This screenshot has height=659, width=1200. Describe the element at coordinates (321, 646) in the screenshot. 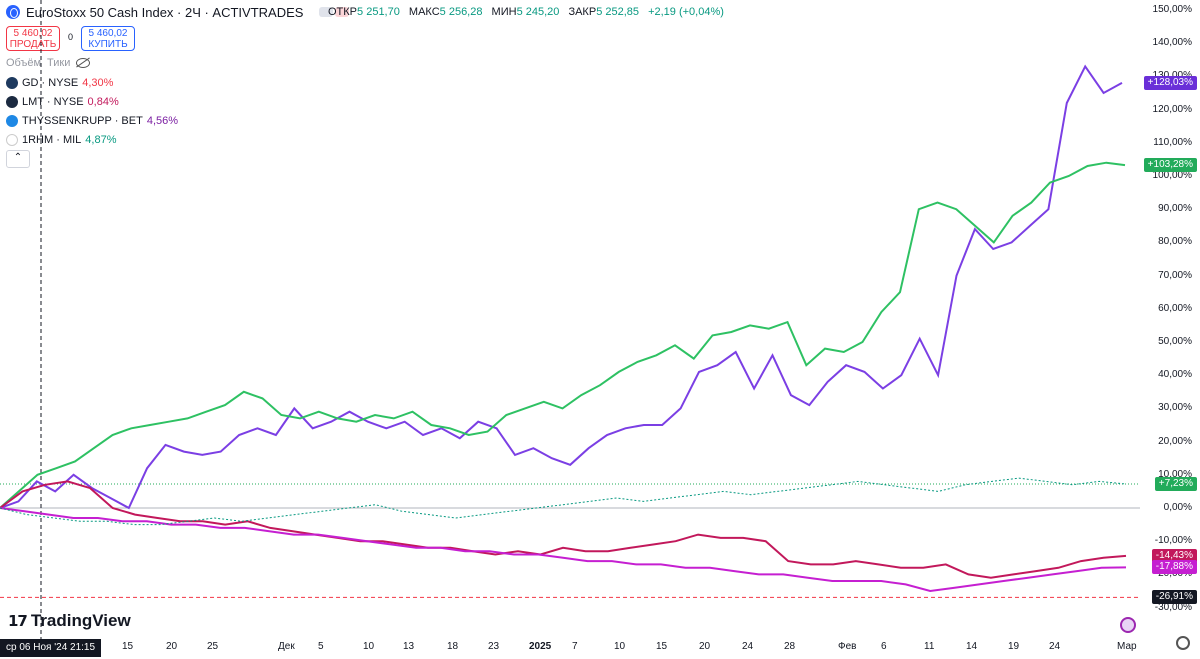

I see `time-axis-label: 5` at that location.